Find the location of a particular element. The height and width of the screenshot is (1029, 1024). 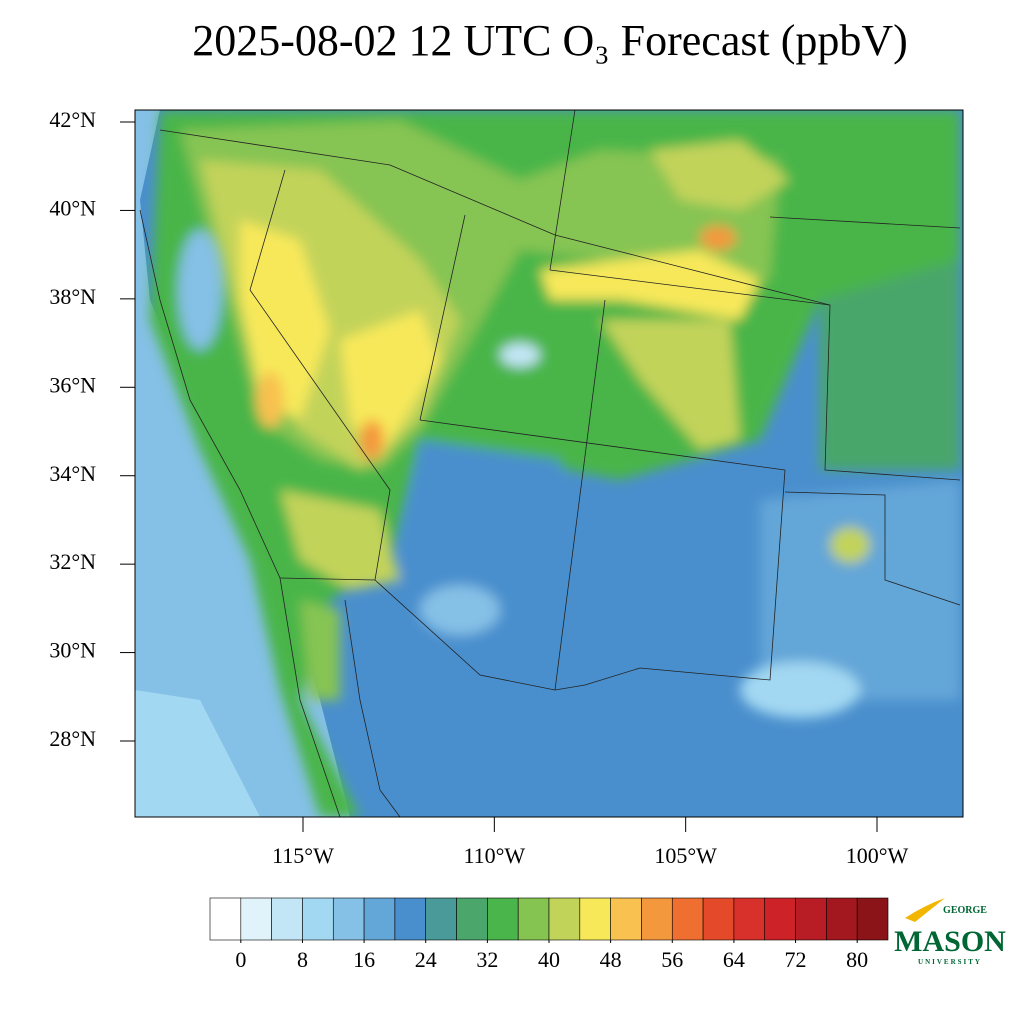

colorbar-label: 0 is located at coordinates (240, 959).